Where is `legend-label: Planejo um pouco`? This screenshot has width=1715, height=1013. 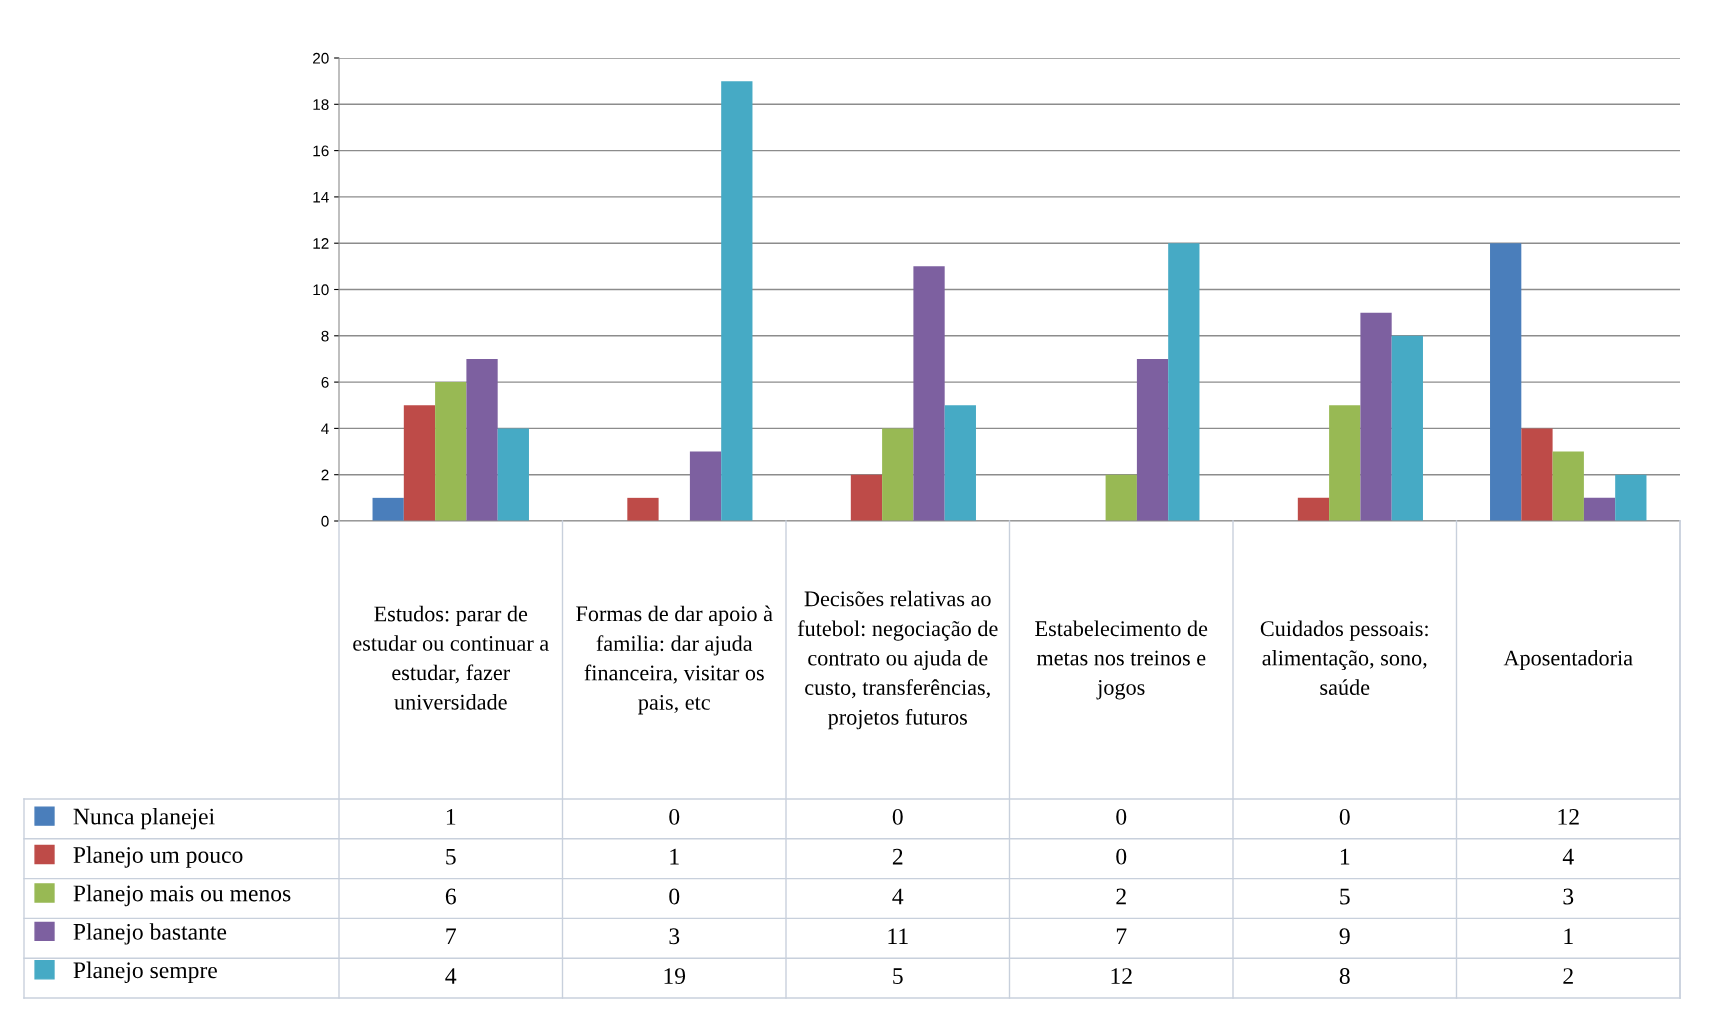
legend-label: Planejo um pouco is located at coordinates (158, 857).